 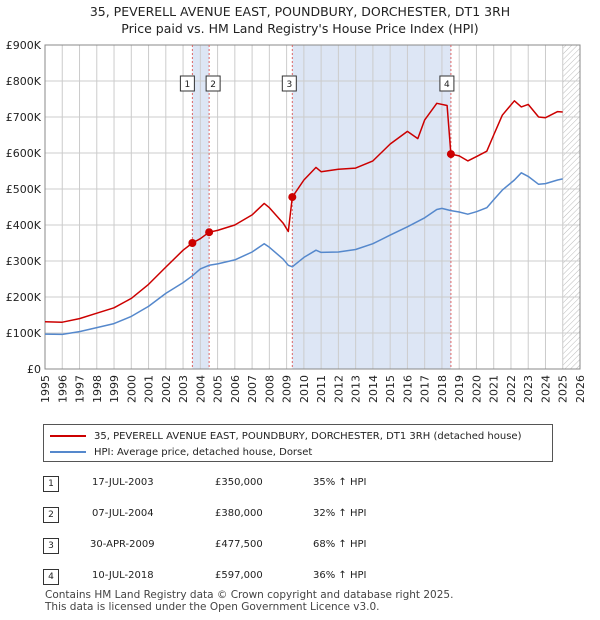 What do you see at coordinates (68, 452) in the screenshot?
I see `hpi-line-swatch` at bounding box center [68, 452].